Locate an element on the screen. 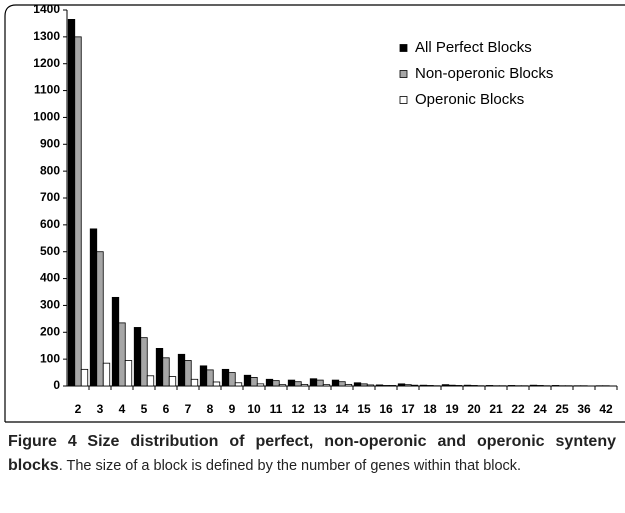  y-tick-label: 400 is located at coordinates (50, 278).